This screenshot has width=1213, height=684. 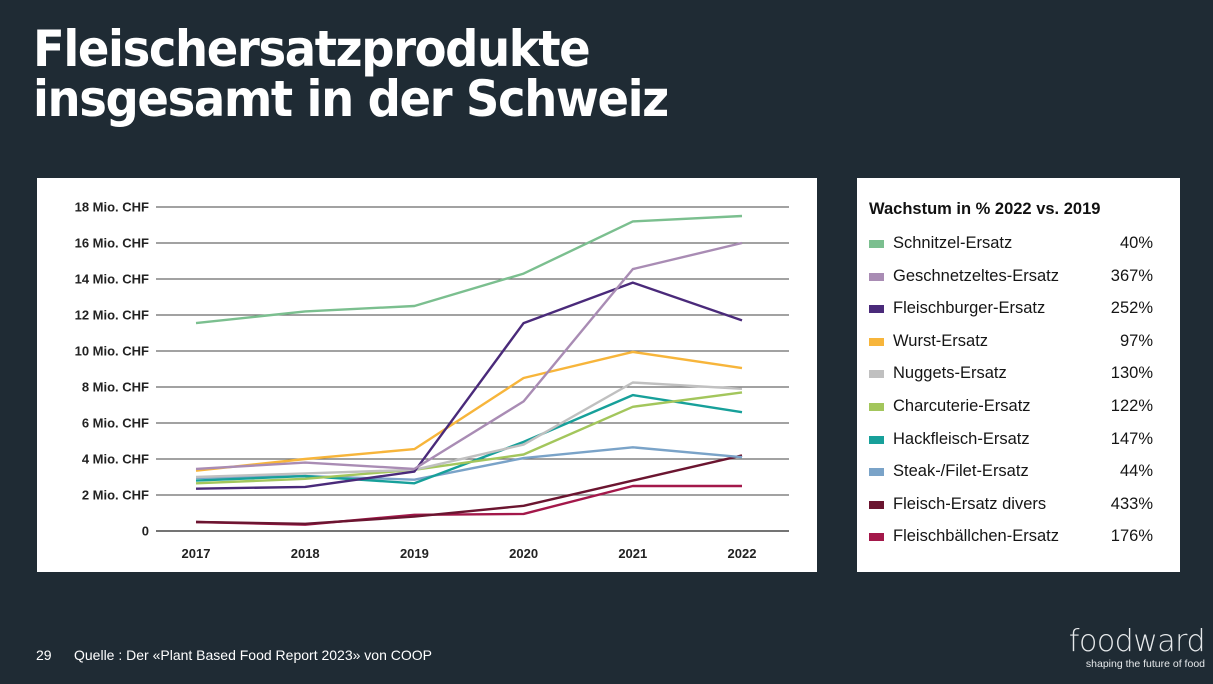 What do you see at coordinates (469, 438) in the screenshot?
I see `series-line-charcuterie-ersatz` at bounding box center [469, 438].